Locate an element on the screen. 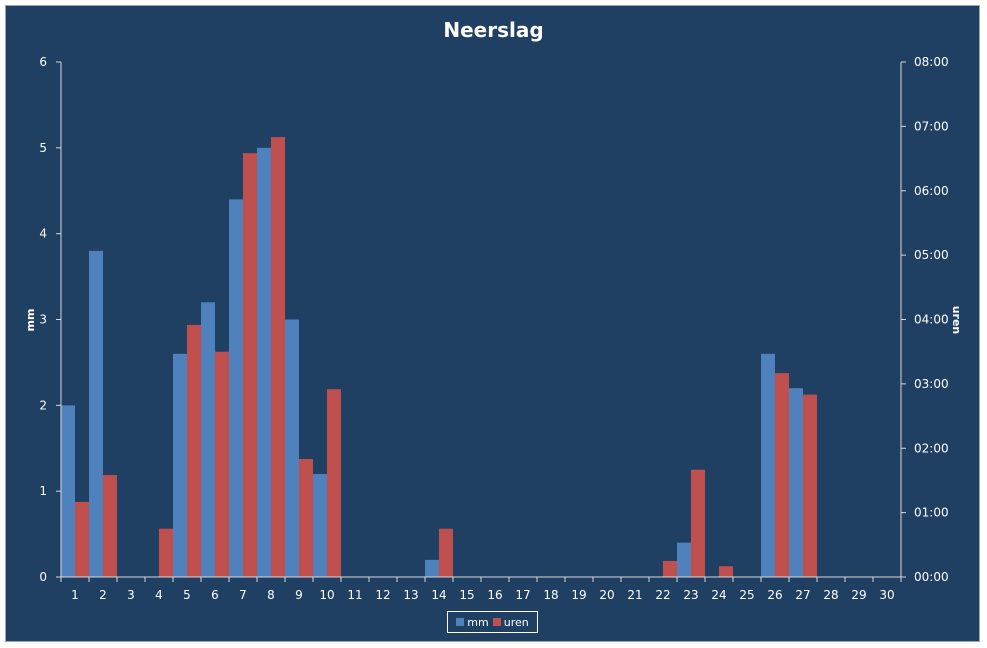 The height and width of the screenshot is (648, 987). x-tick-label-10: 10 is located at coordinates (326, 595).